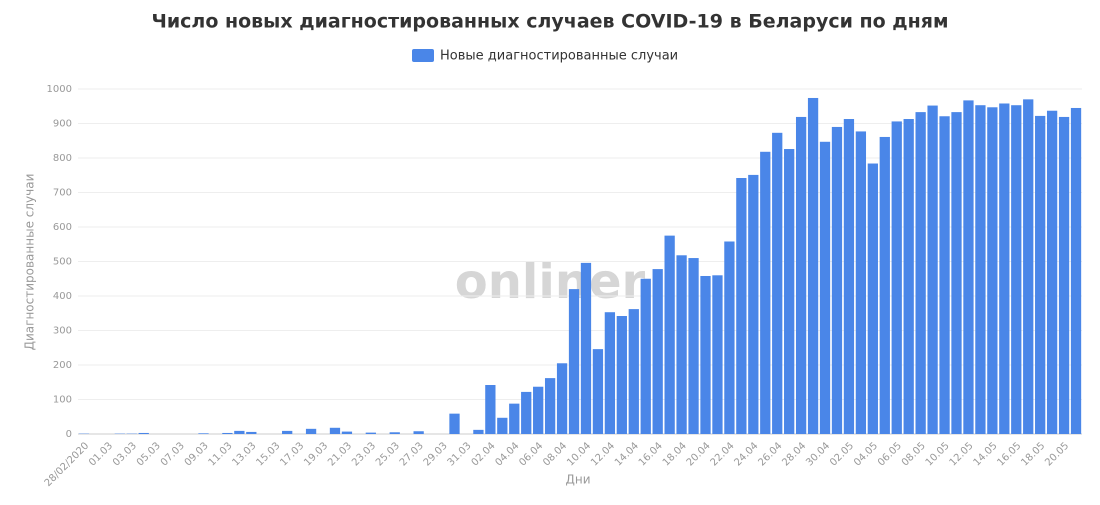 The width and height of the screenshot is (1100, 505). Describe the element at coordinates (30, 262) in the screenshot. I see `y-axis-label: Диагностированные случаи` at that location.